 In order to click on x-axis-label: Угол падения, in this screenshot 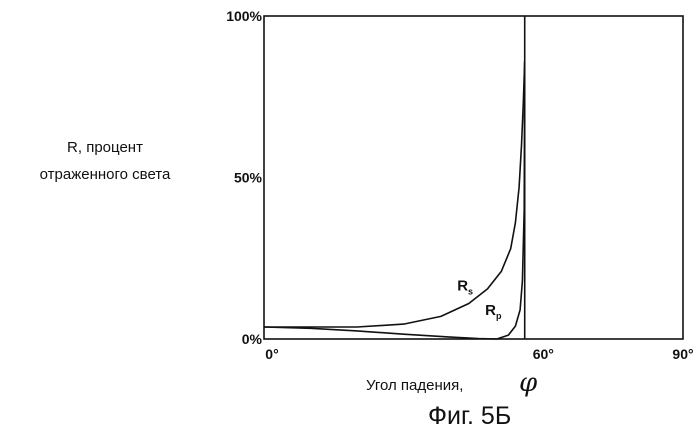, I will do `click(414, 385)`.